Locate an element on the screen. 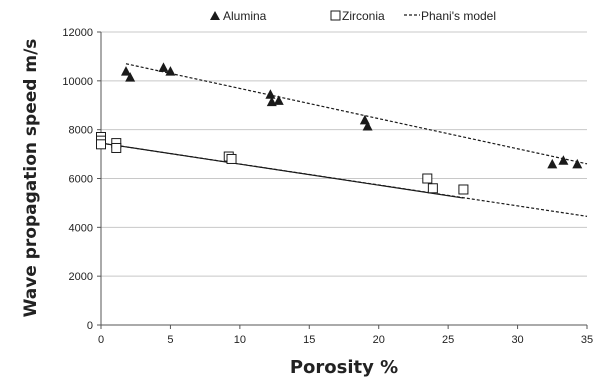 This screenshot has height=378, width=598. x-tick-label-15: 15 is located at coordinates (309, 340).